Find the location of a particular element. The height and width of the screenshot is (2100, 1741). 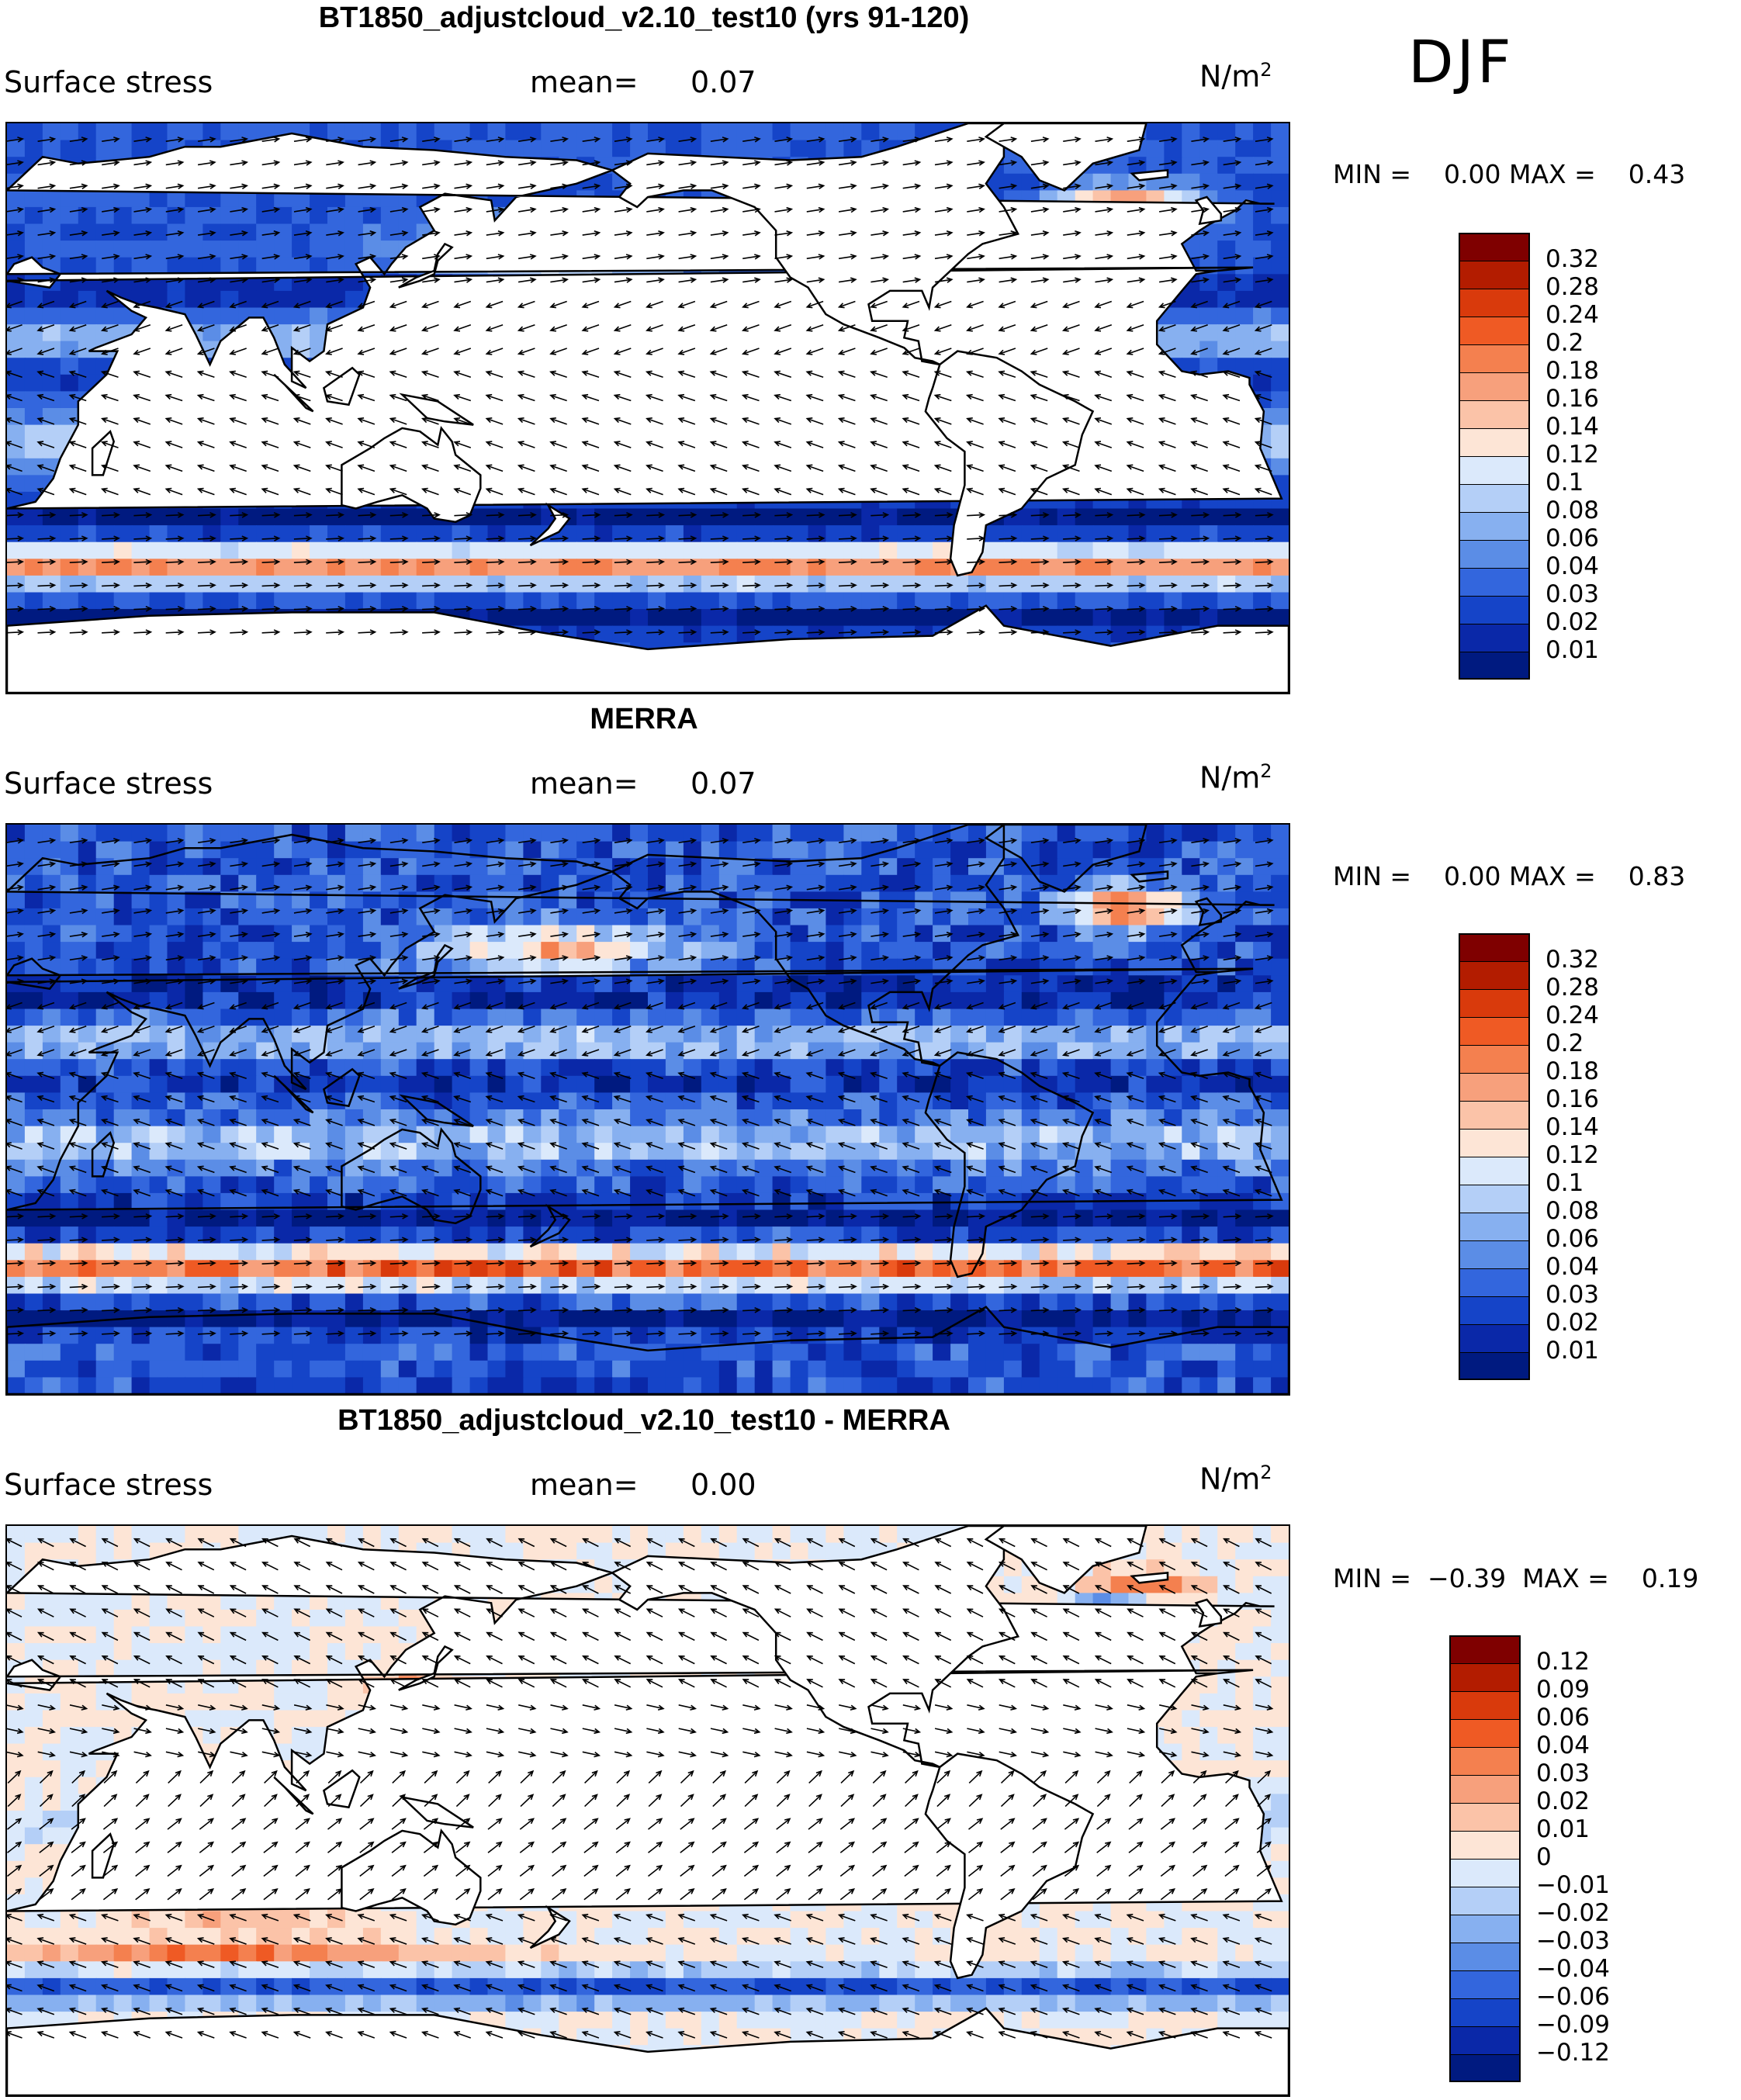

colorbar-tick-label: 0.14 is located at coordinates (1572, 1127).